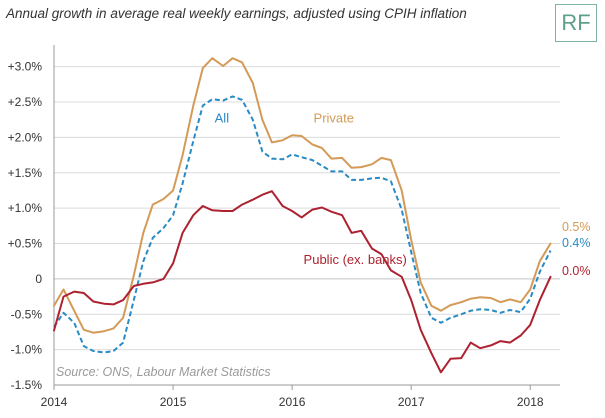 The image size is (605, 418). What do you see at coordinates (27, 314) in the screenshot?
I see `y-tick-label: -0.5%` at bounding box center [27, 314].